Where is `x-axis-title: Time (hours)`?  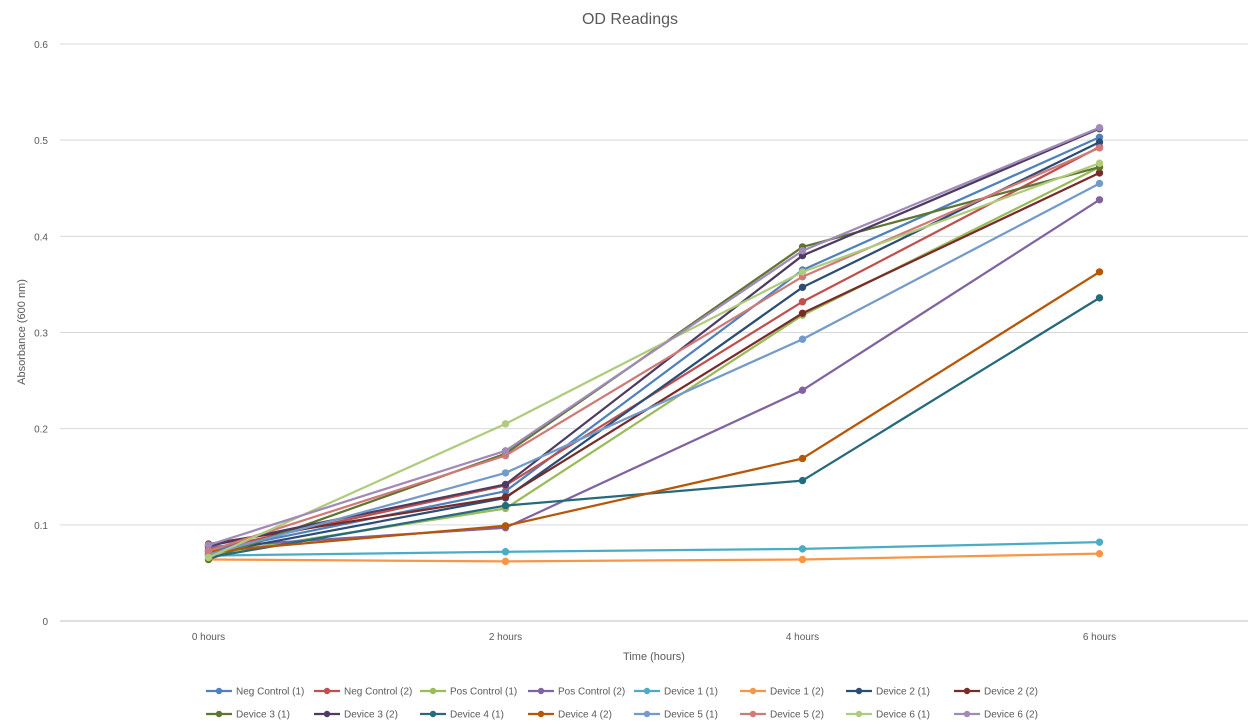 x-axis-title: Time (hours) is located at coordinates (654, 657).